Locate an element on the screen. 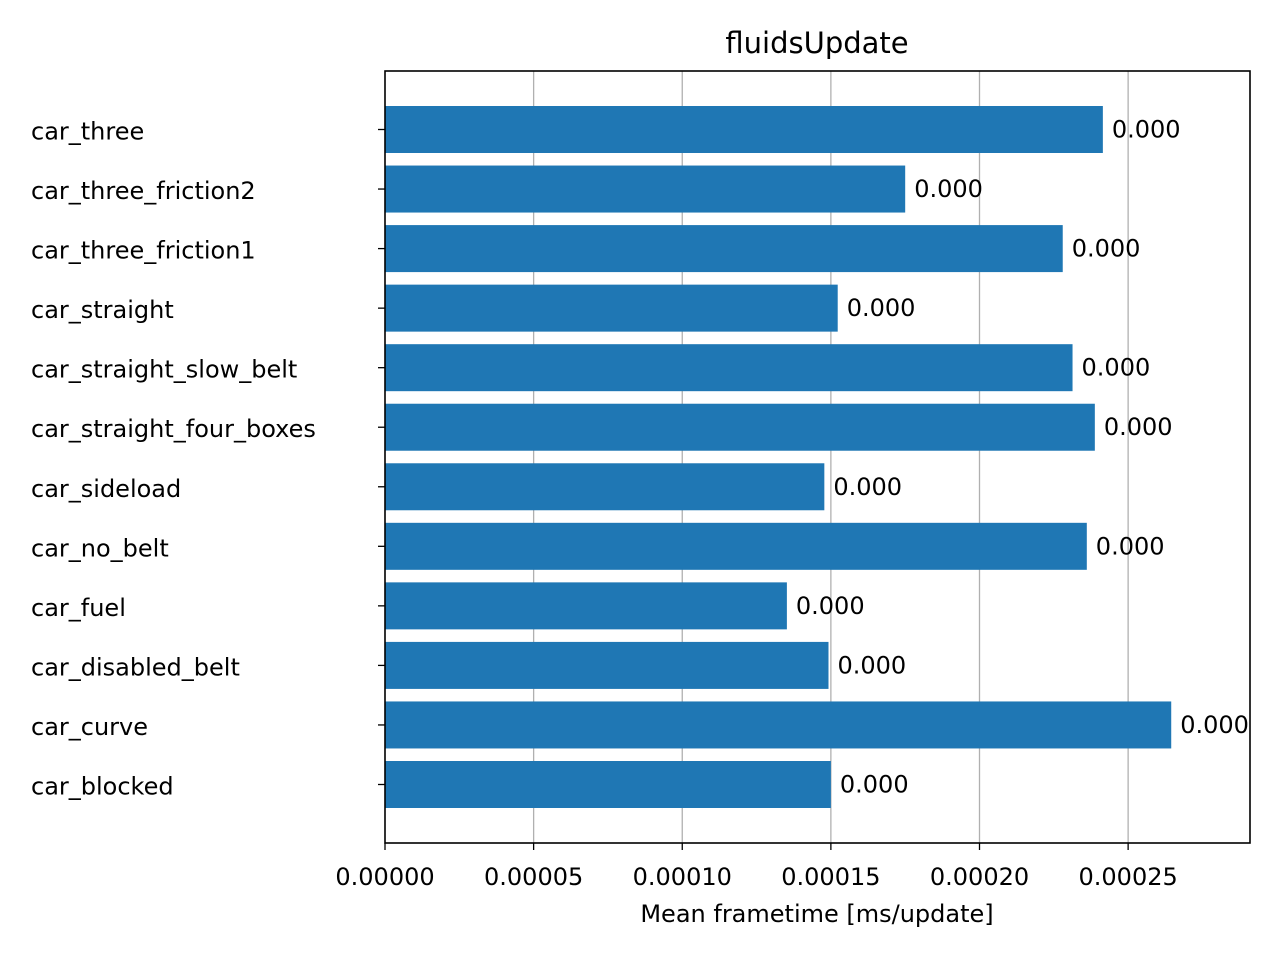 The image size is (1280, 960). bar-car-no-belt is located at coordinates (736, 546).